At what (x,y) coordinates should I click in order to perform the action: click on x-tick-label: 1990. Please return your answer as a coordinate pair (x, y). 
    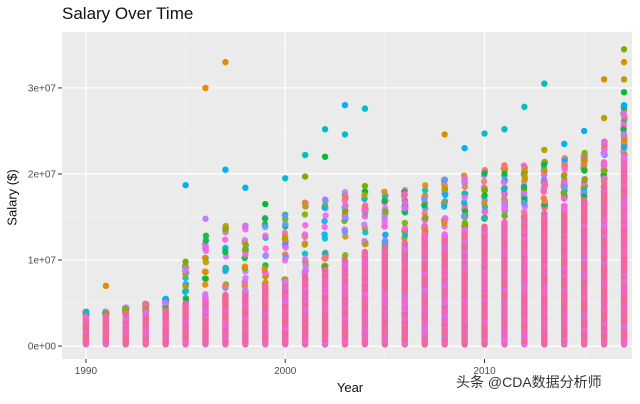
    Looking at the image, I should click on (86, 371).